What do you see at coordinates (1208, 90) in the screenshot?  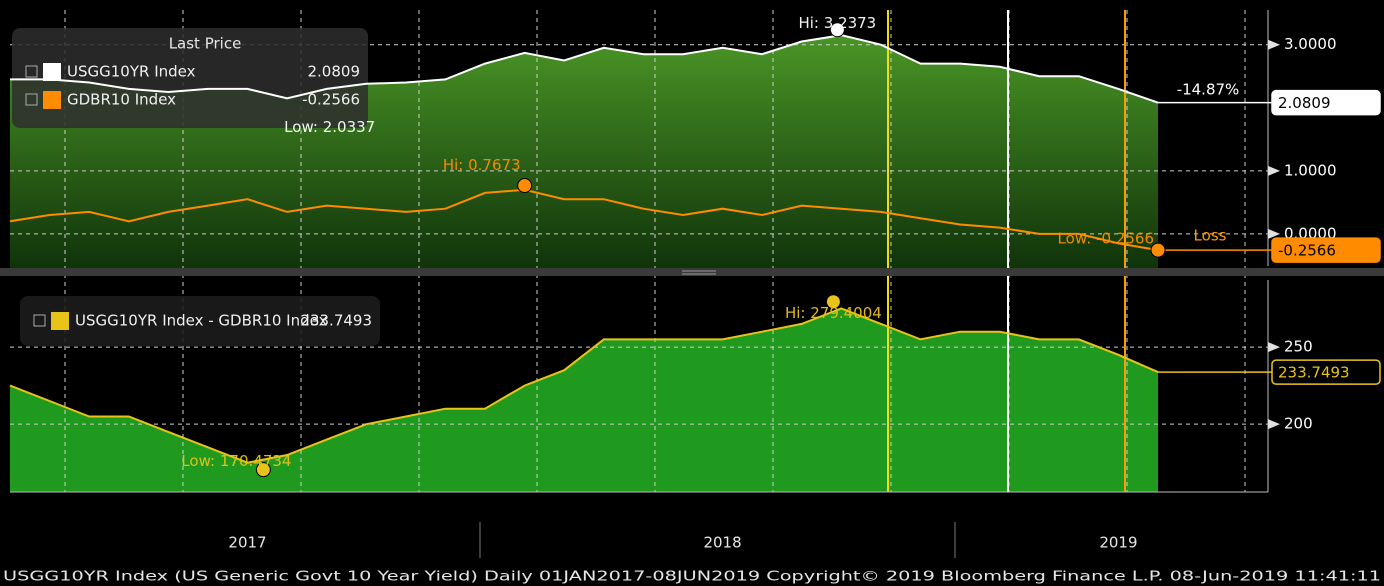 I see `change-label: -14.87%` at bounding box center [1208, 90].